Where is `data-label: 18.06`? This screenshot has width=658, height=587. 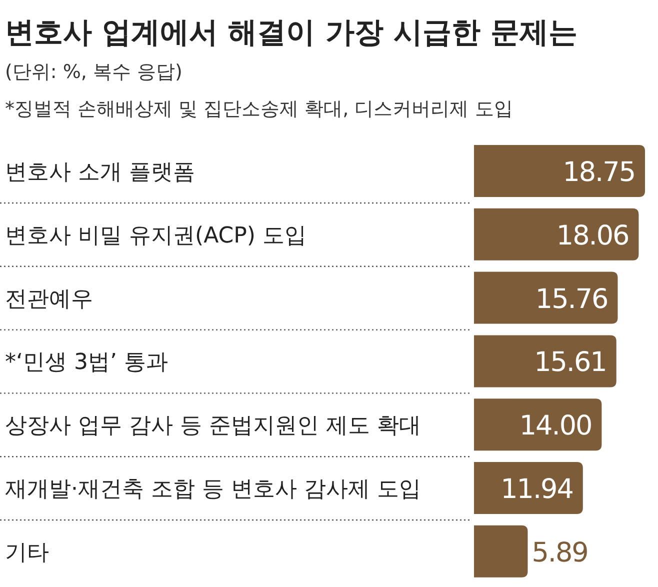 data-label: 18.06 is located at coordinates (592, 236).